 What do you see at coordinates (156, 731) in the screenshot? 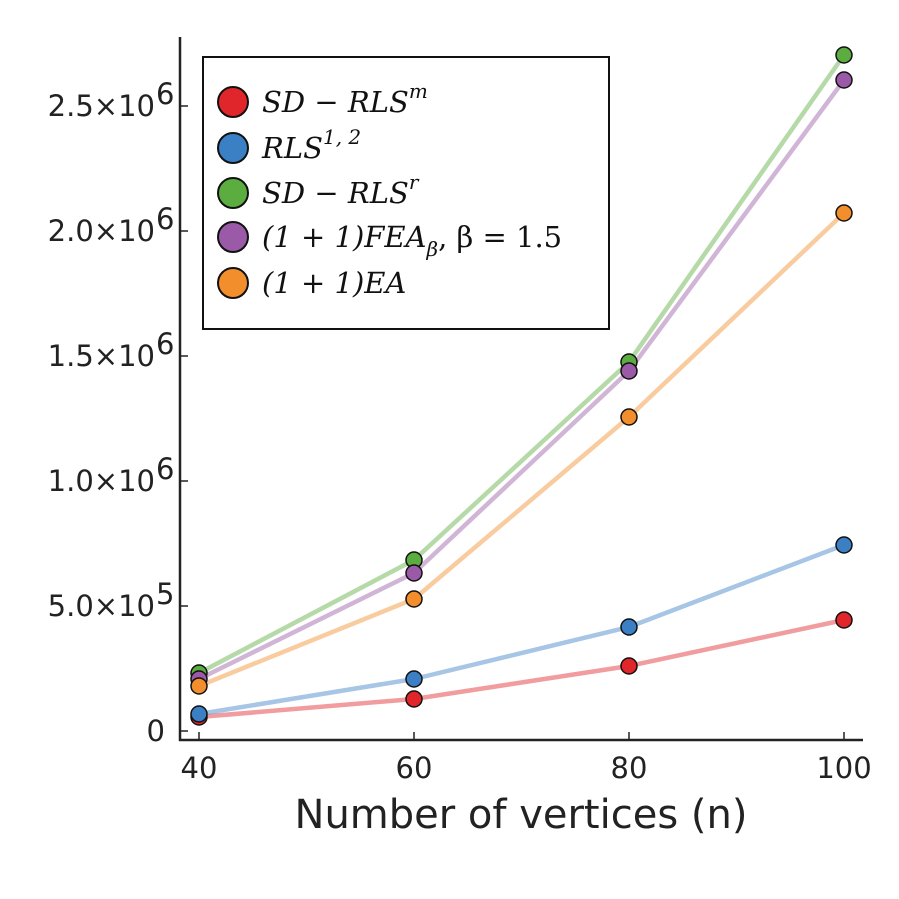
I see `y-tick-label: 0` at bounding box center [156, 731].